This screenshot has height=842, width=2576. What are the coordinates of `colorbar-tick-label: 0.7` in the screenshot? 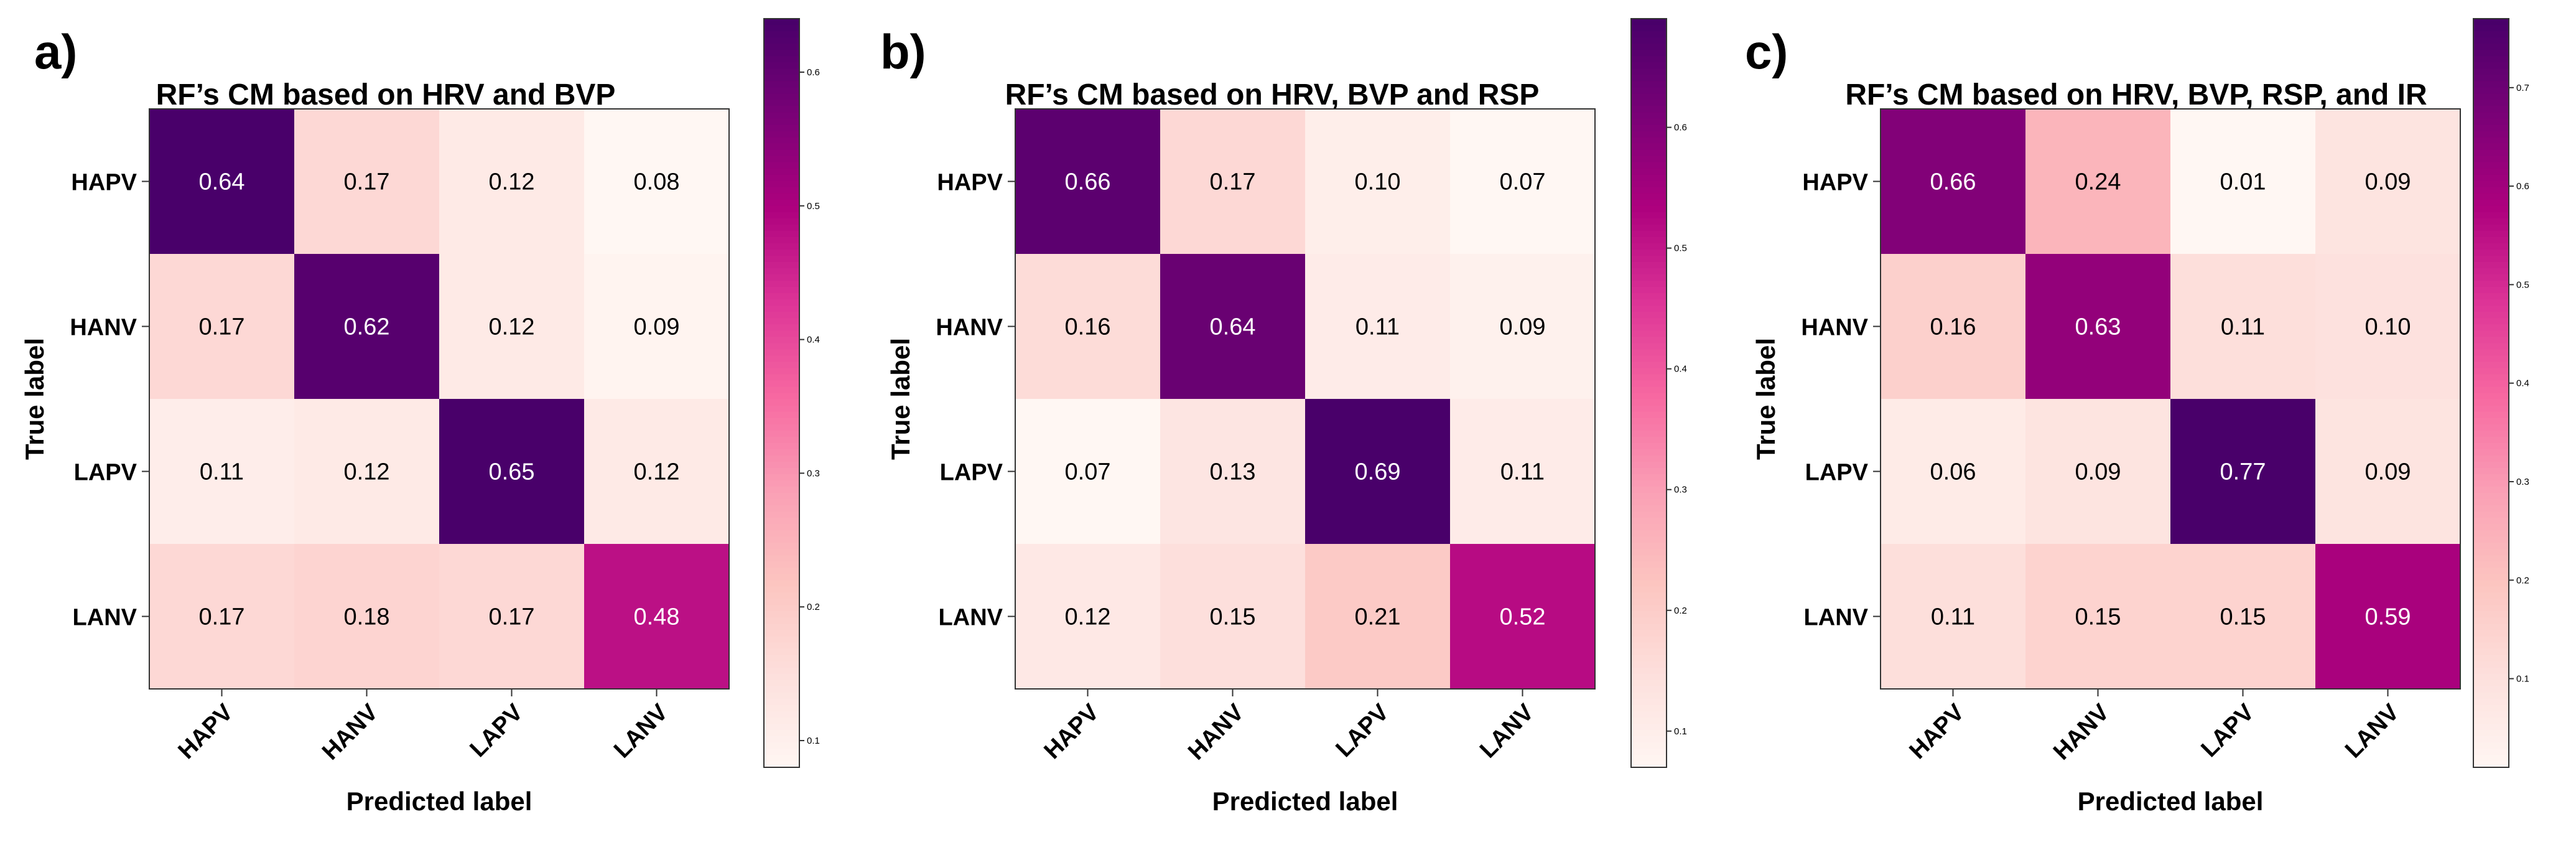 It's located at (2522, 88).